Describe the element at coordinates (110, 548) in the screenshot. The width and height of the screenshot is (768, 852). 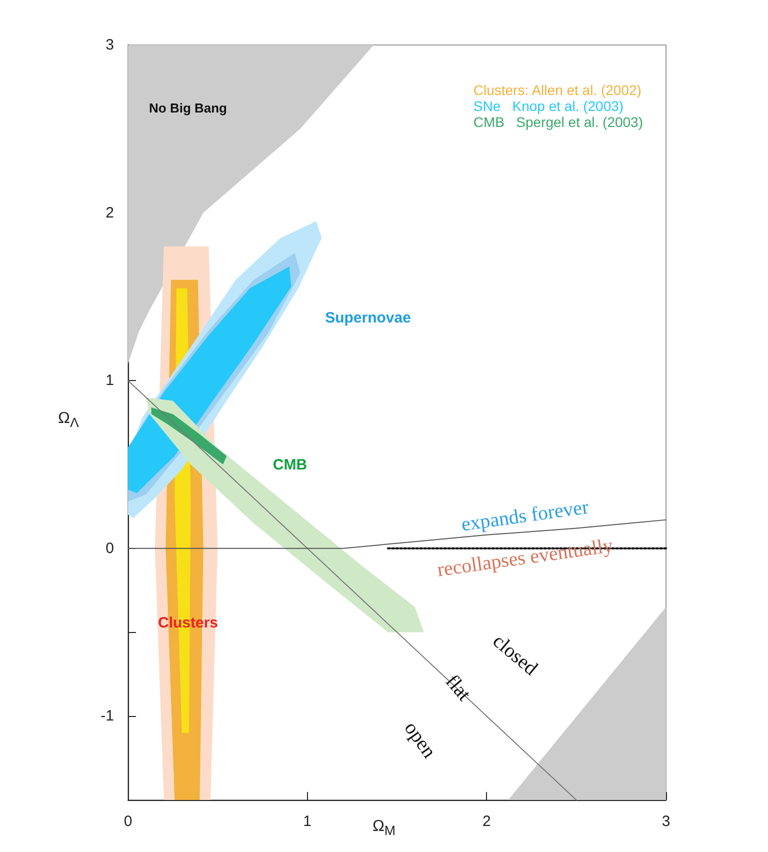
I see `y-tick-label: 0` at that location.